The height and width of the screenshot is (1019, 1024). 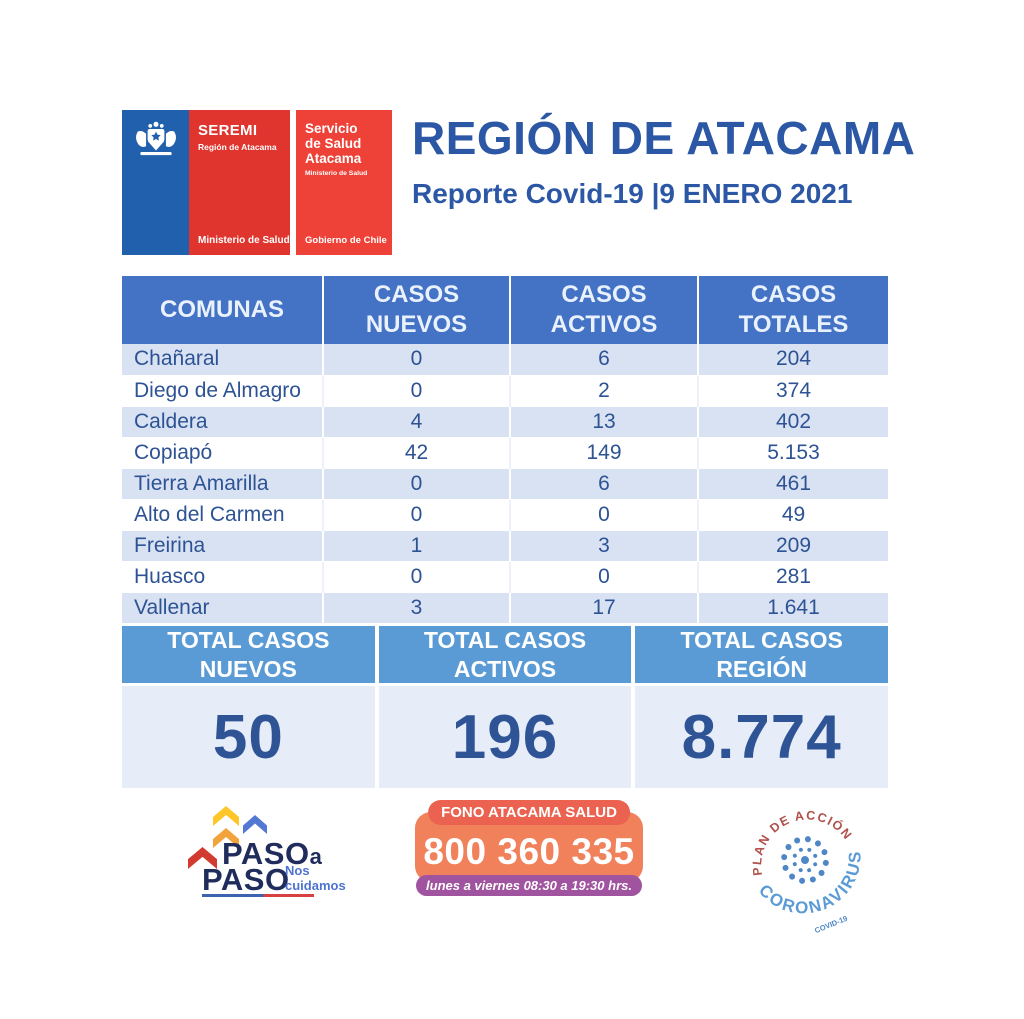 What do you see at coordinates (315, 878) in the screenshot?
I see `paso-tagline: Nos cuidamos` at bounding box center [315, 878].